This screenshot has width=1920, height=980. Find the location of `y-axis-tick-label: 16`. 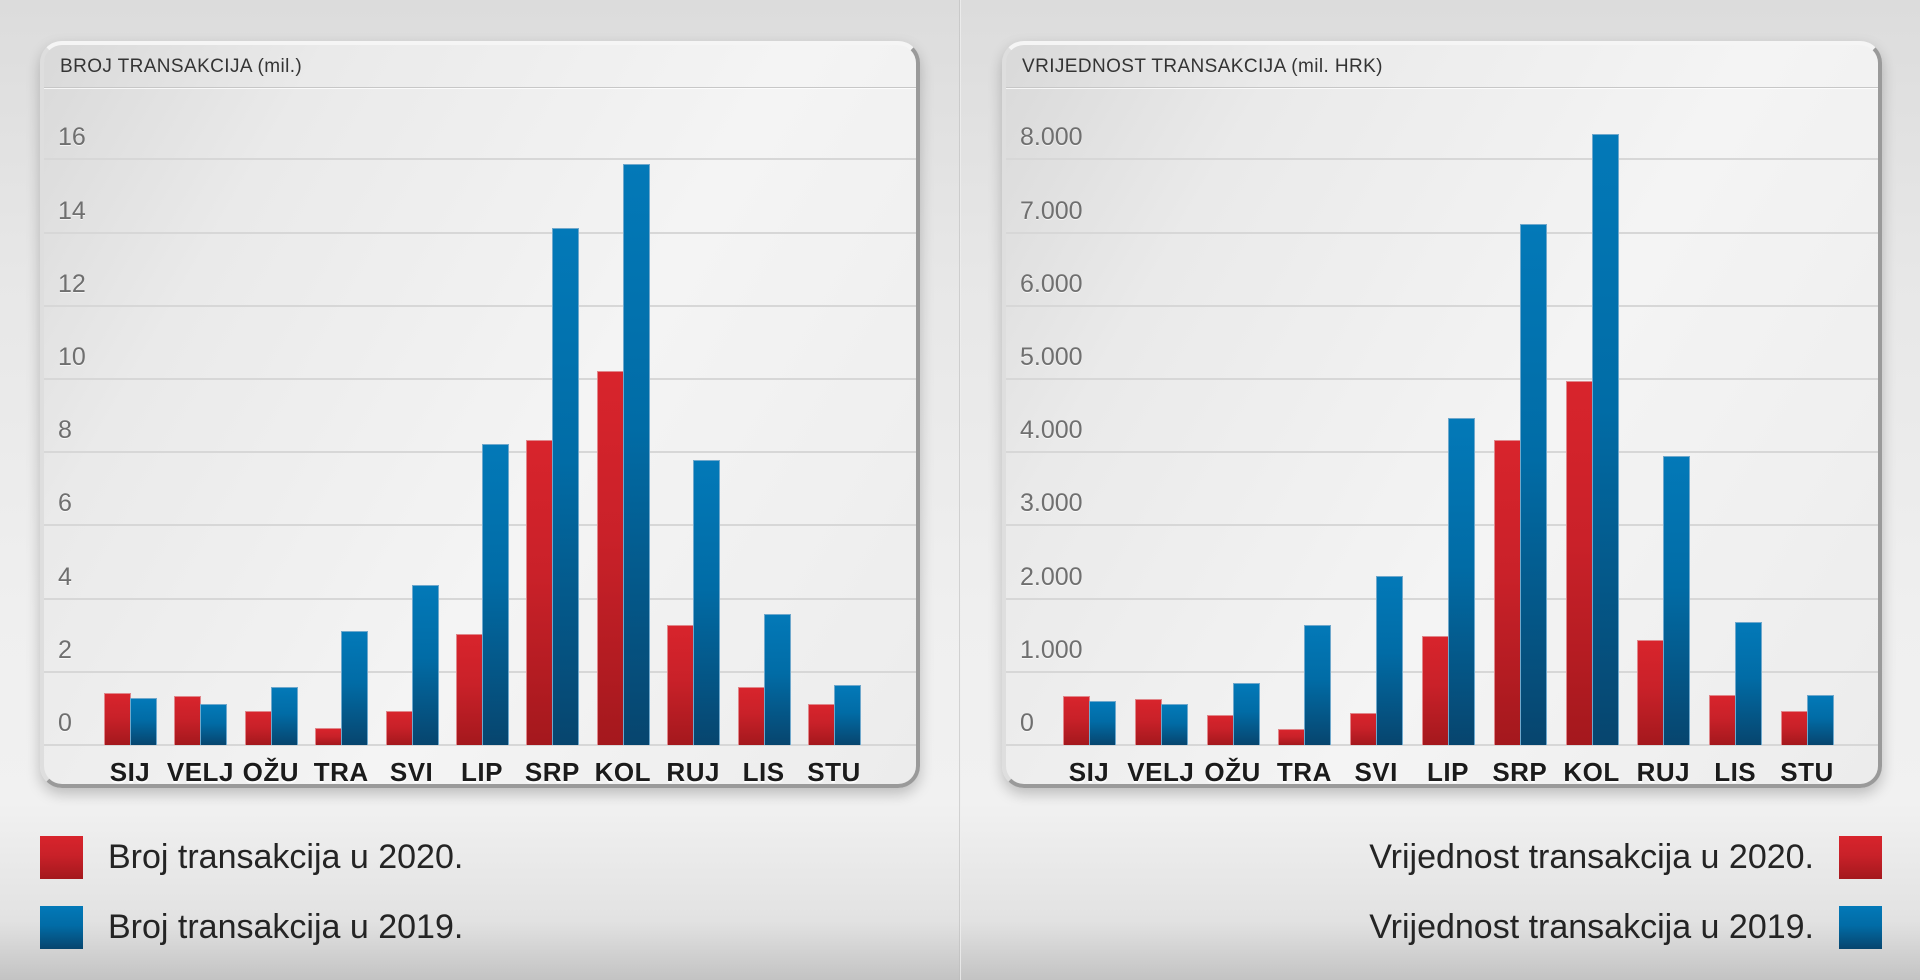

y-axis-tick-label: 16 is located at coordinates (72, 137).